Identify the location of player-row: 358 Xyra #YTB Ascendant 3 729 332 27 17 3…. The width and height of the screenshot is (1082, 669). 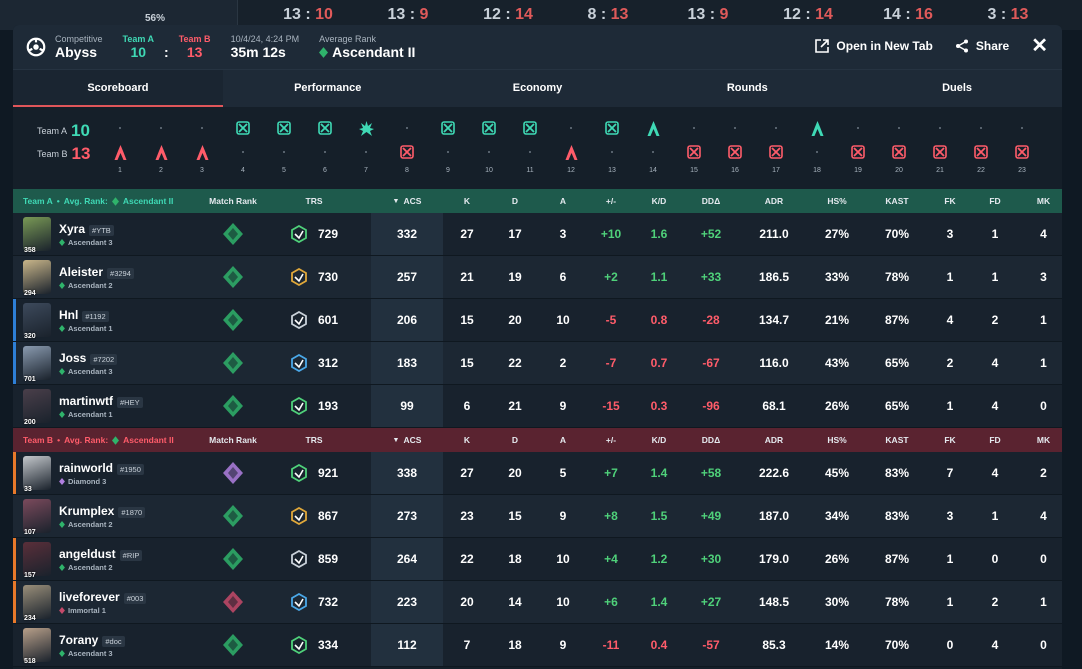
(537, 234).